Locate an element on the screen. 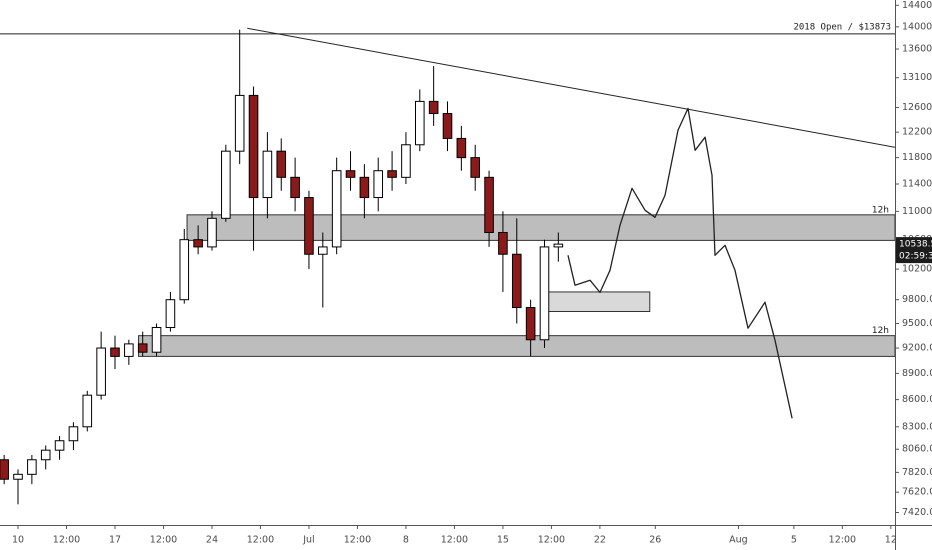  x-tick-label: 24 is located at coordinates (212, 540).